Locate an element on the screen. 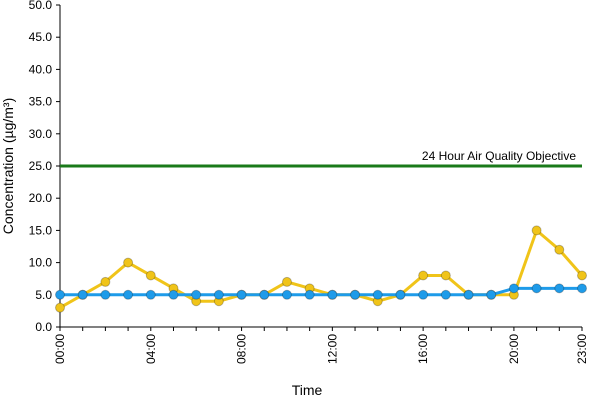  x-tick-label: 16:00 is located at coordinates (423, 349).